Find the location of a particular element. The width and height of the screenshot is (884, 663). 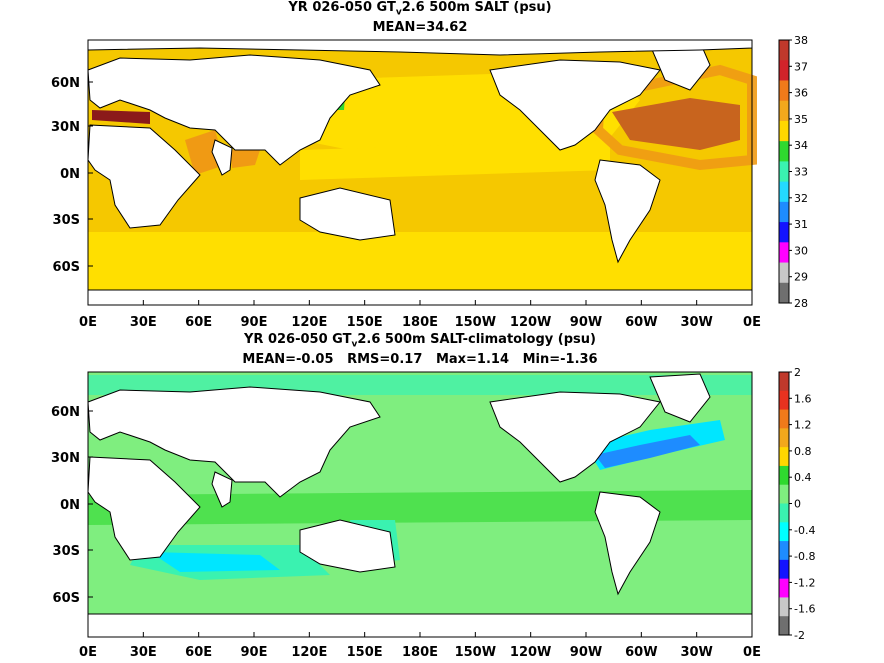

colorbar-label: 33 is located at coordinates (801, 172).